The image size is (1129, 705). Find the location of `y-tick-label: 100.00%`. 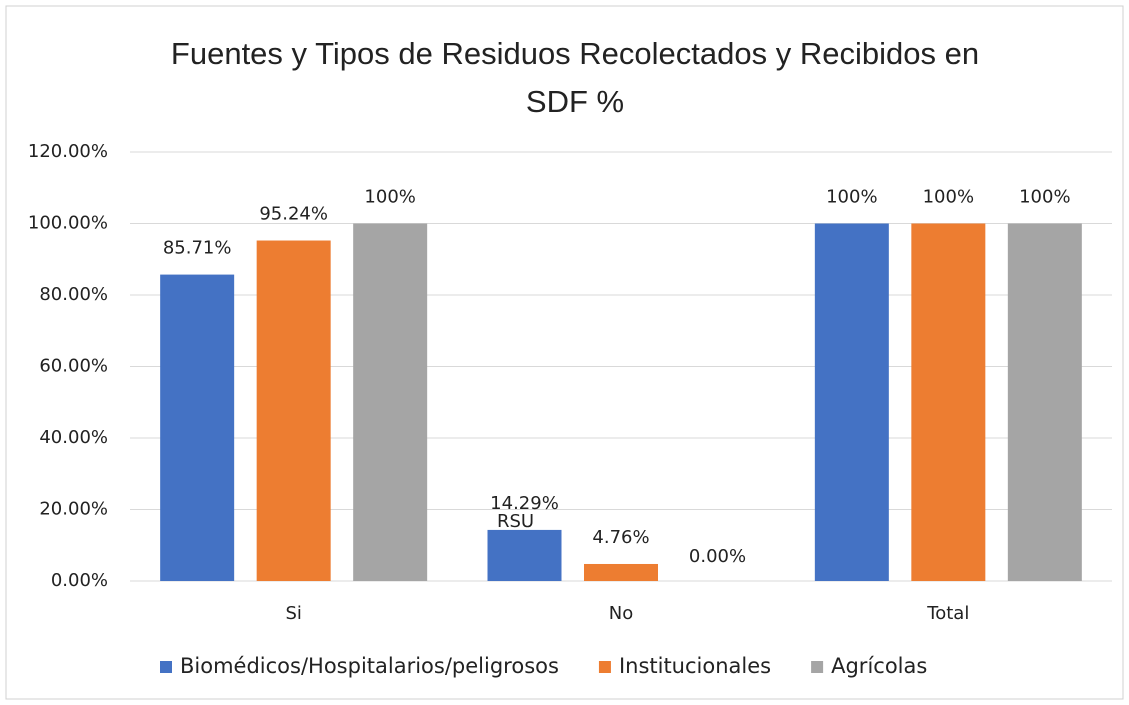

y-tick-label: 100.00% is located at coordinates (68, 223).